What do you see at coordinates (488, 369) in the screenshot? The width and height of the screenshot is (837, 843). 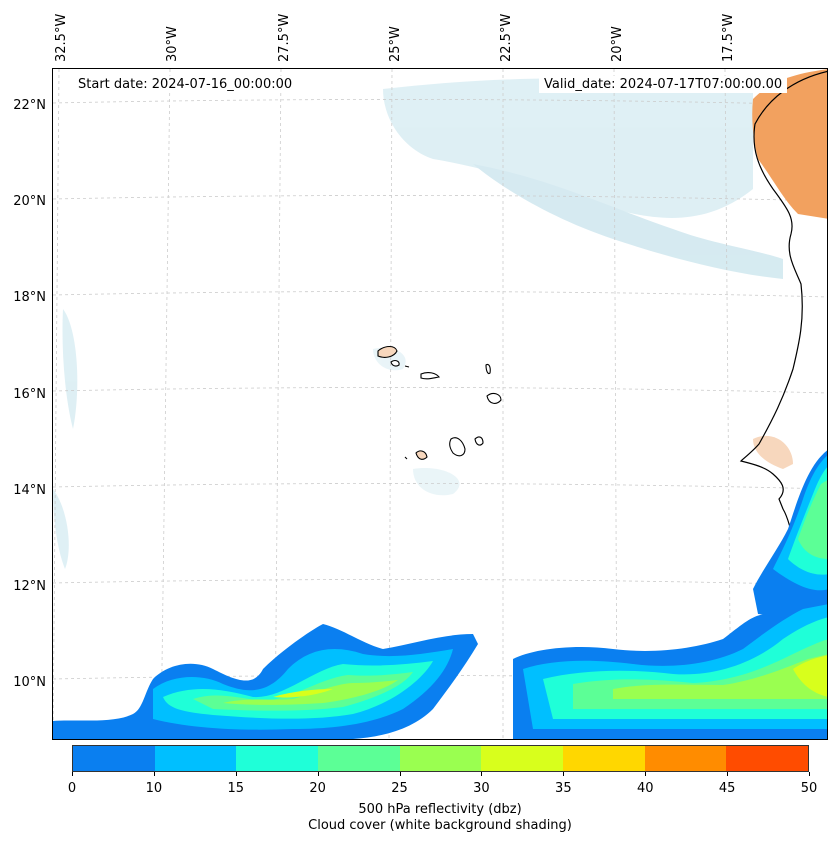 I see `island-sal` at bounding box center [488, 369].